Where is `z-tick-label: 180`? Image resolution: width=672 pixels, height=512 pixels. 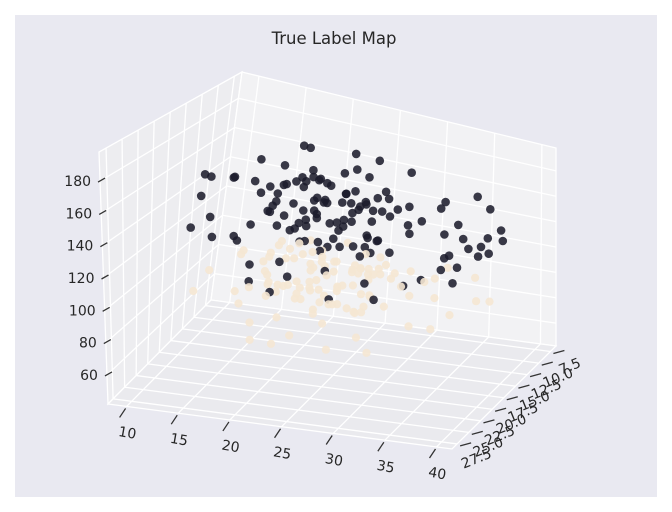 z-tick-label: 180 is located at coordinates (77, 182).